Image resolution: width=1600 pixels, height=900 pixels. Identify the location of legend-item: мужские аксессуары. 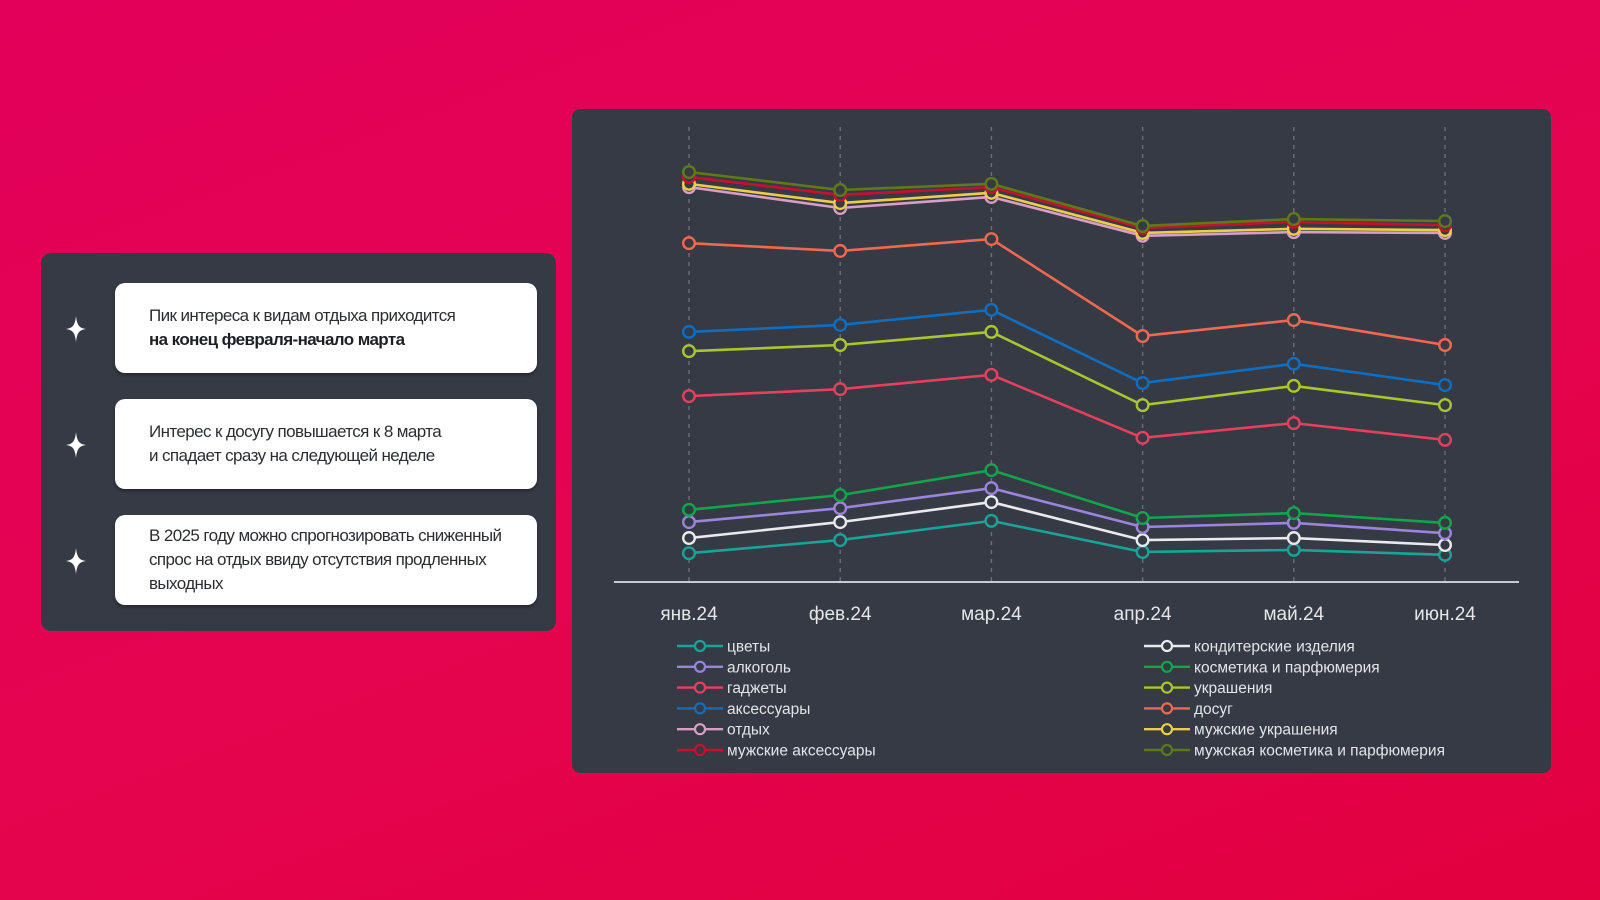
(776, 751).